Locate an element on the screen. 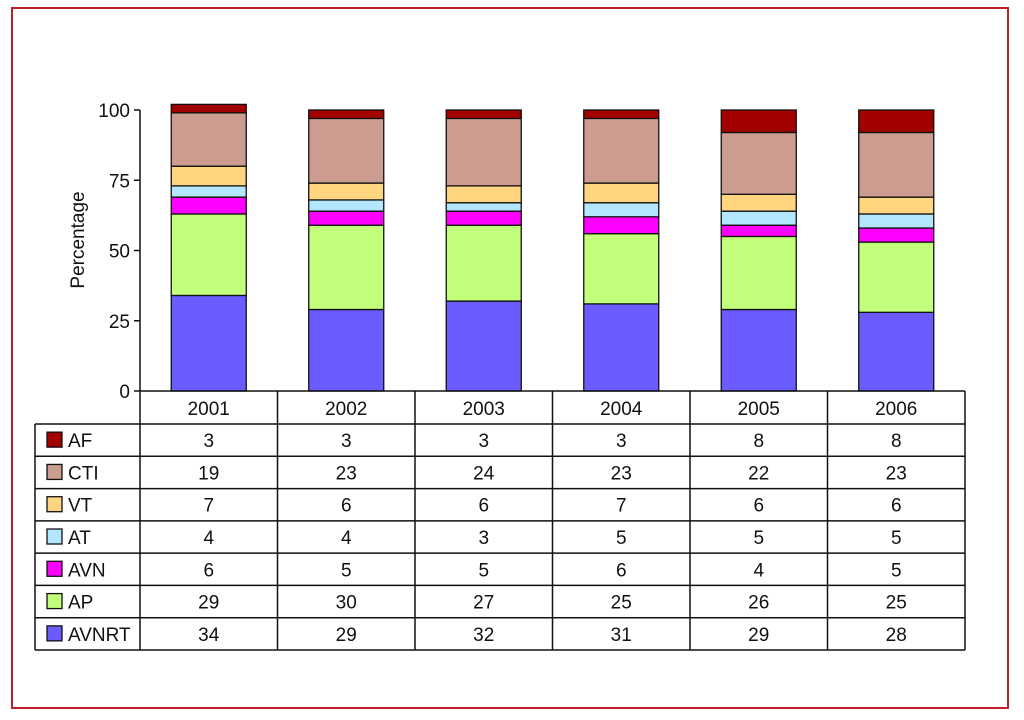 The width and height of the screenshot is (1024, 720). table-row-ap: AP 29 30 27 25 26 25 is located at coordinates (476, 603).